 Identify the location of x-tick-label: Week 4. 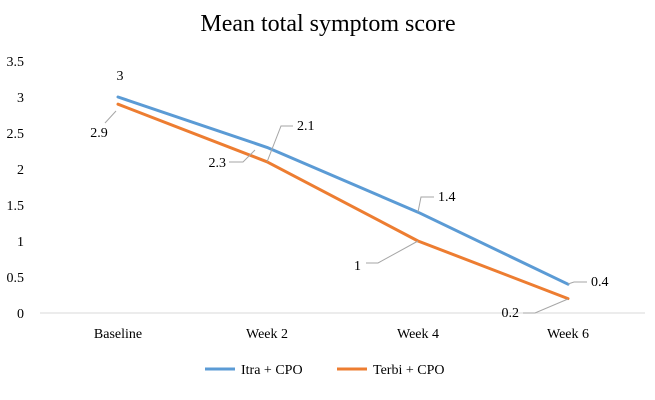
(418, 334).